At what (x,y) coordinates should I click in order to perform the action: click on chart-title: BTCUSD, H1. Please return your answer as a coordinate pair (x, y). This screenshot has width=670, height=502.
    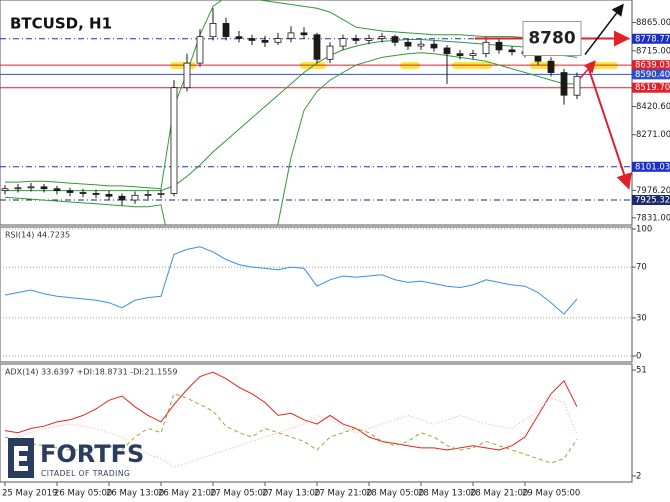
    Looking at the image, I should click on (61, 24).